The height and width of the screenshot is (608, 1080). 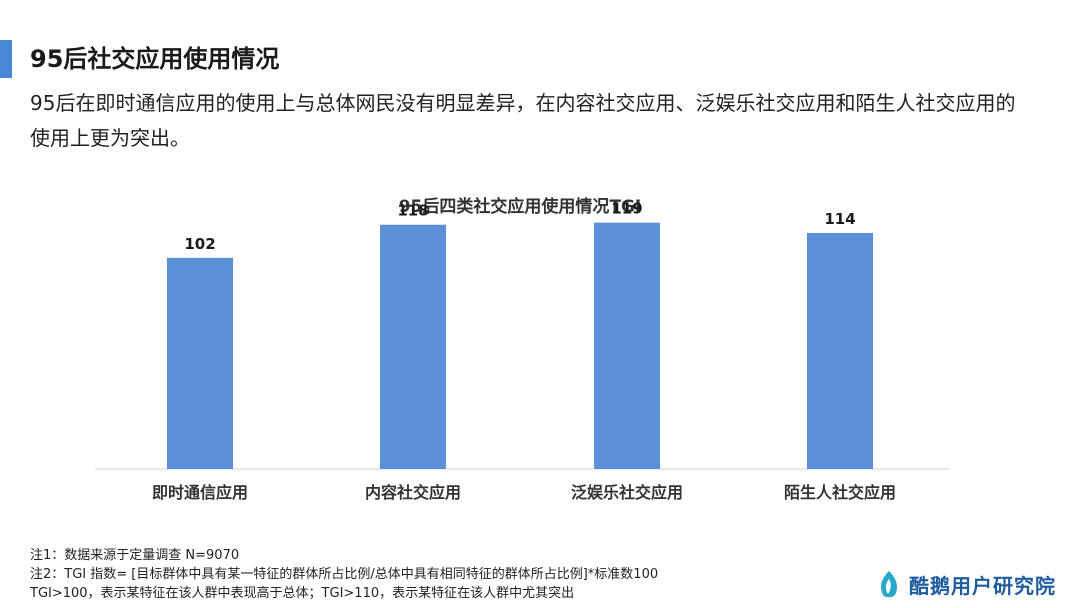 I want to click on data-label-1: 102, so click(x=199, y=244).